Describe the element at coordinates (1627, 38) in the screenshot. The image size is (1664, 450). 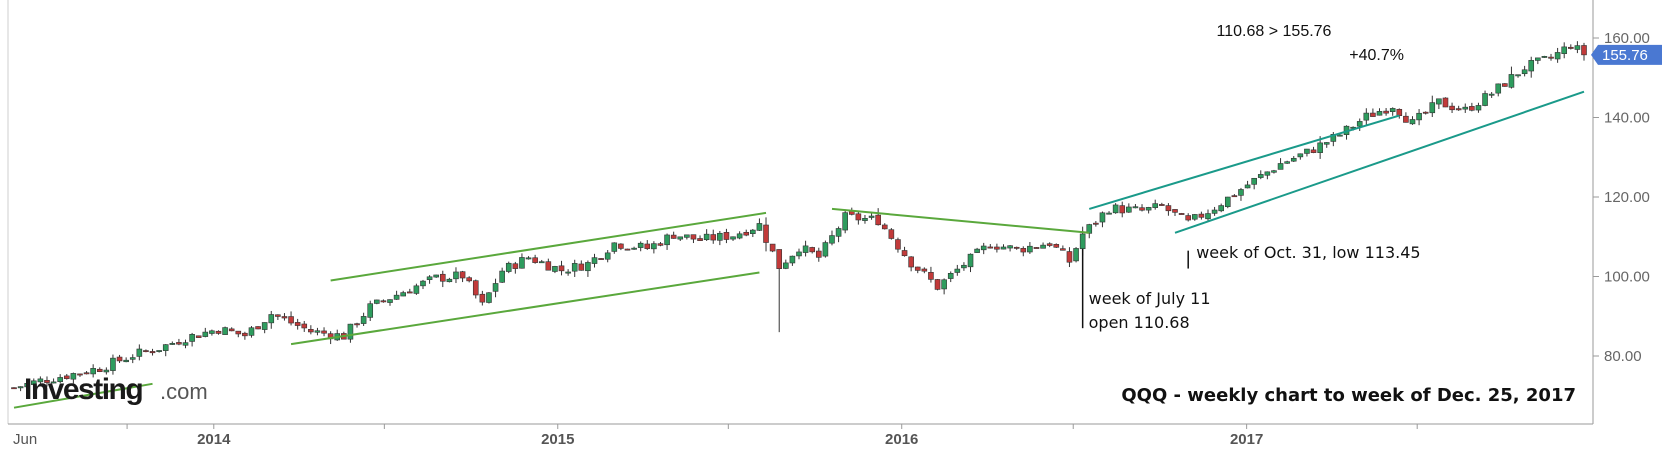
I see `y-tick-label: 160.00` at that location.